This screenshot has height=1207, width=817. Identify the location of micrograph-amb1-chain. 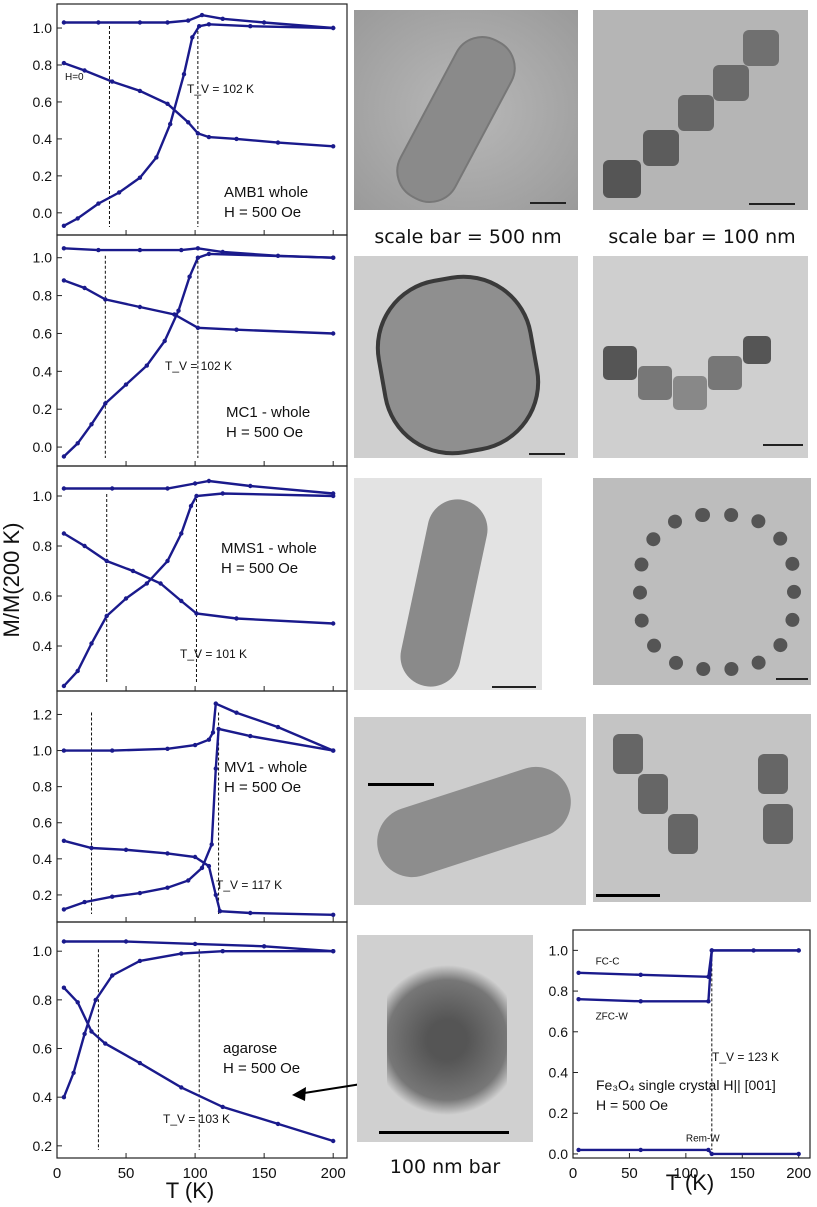
(700, 110).